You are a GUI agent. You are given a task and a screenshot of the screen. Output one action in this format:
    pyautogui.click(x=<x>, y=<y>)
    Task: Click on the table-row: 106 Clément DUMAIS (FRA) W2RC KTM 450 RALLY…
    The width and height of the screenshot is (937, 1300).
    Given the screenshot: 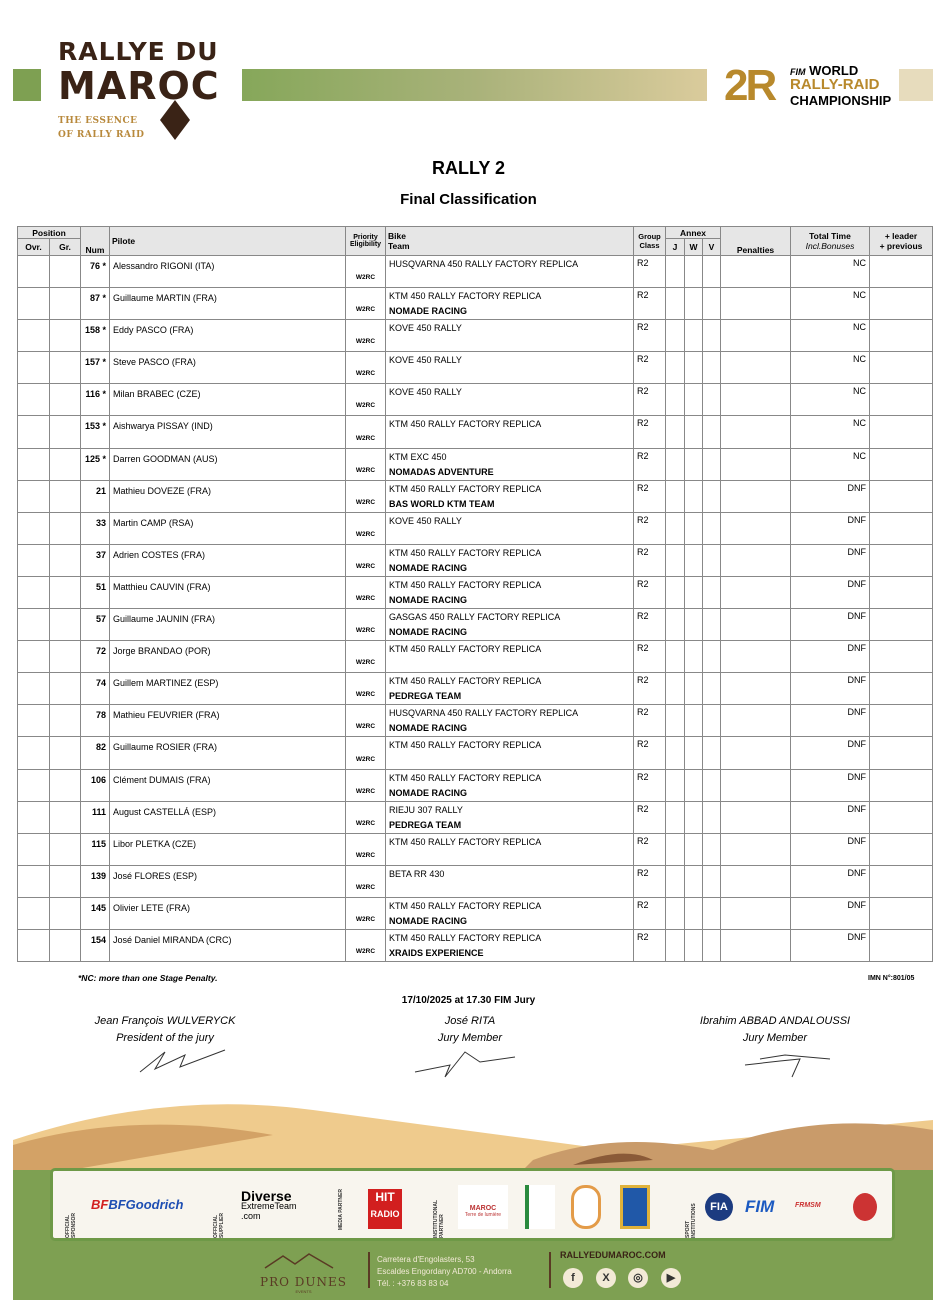 What is the action you would take?
    pyautogui.click(x=475, y=785)
    